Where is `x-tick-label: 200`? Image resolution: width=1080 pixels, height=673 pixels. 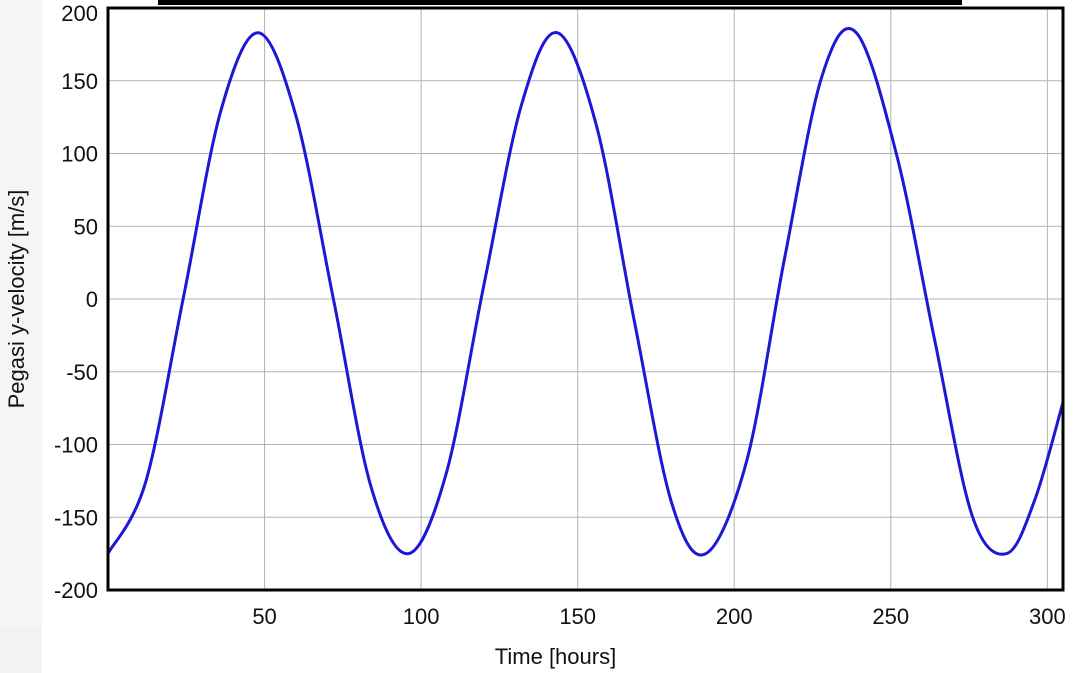
x-tick-label: 200 is located at coordinates (734, 616).